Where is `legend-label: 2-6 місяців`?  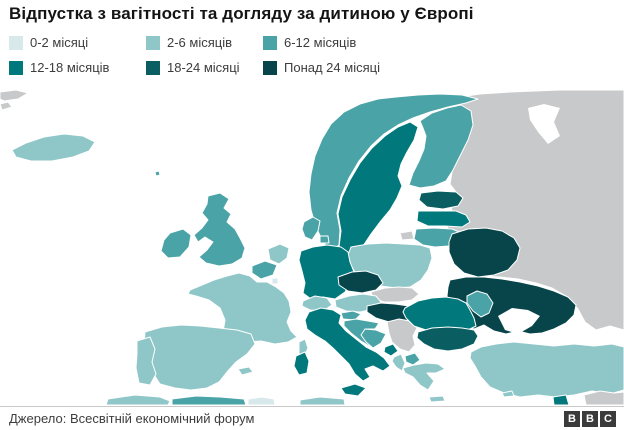
legend-label: 2-6 місяців is located at coordinates (200, 42).